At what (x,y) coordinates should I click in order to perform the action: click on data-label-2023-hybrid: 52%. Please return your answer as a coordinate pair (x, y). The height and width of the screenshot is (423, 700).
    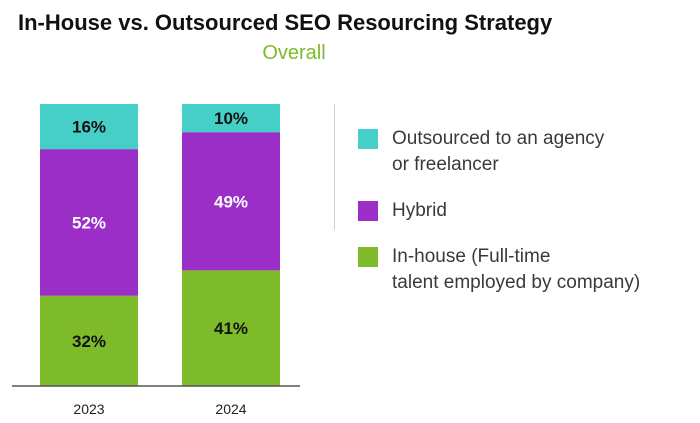
    Looking at the image, I should click on (89, 222).